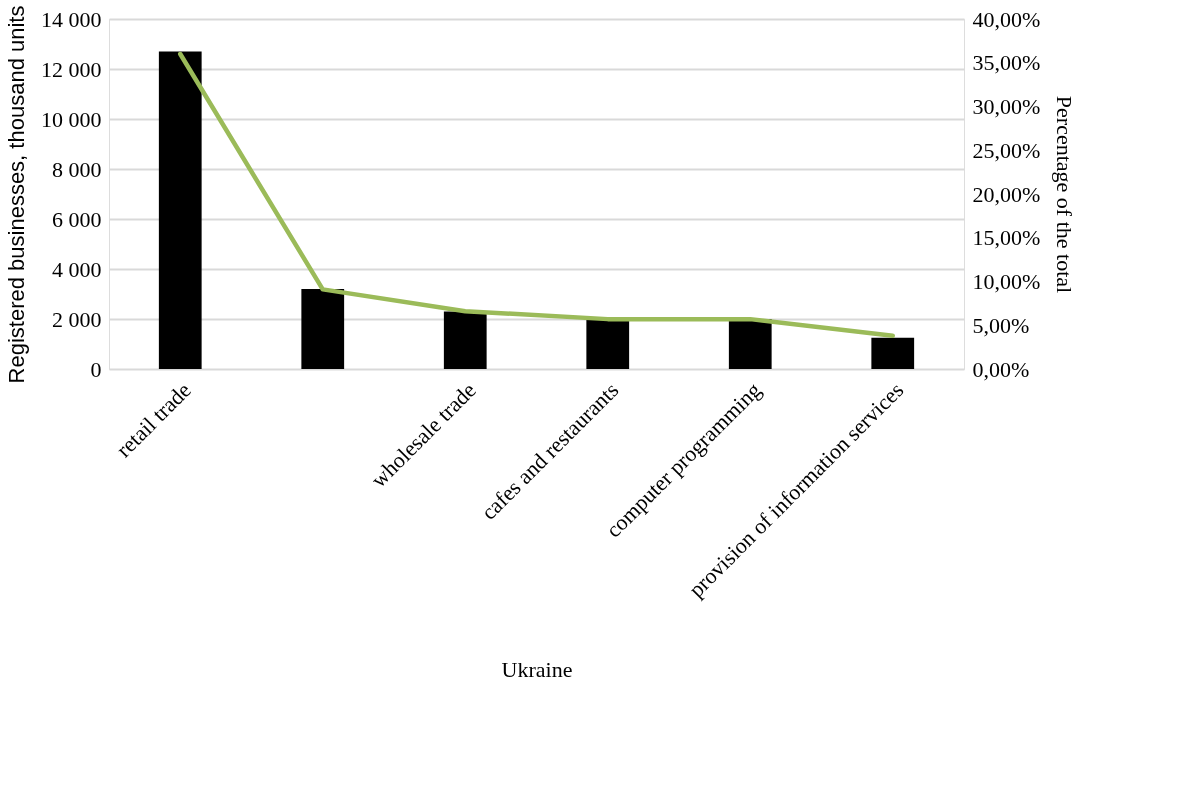  I want to click on y-axis-title: Registered businesses, thousand units, so click(16, 194).